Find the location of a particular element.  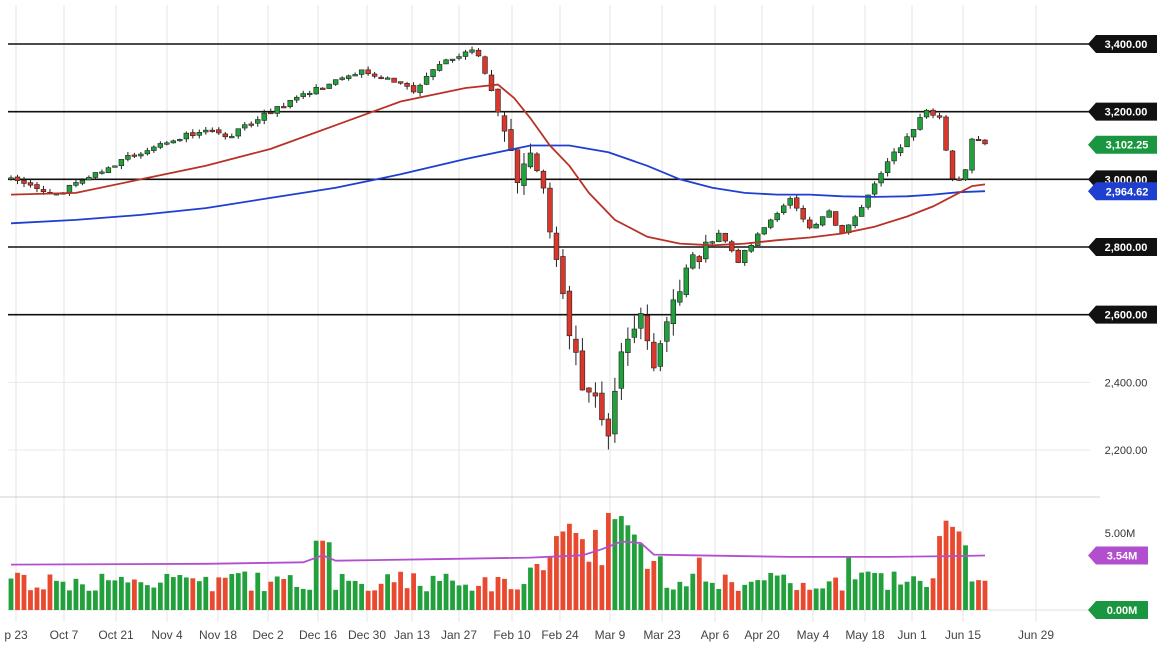

x-tick-label: Oct 7 is located at coordinates (64, 635).